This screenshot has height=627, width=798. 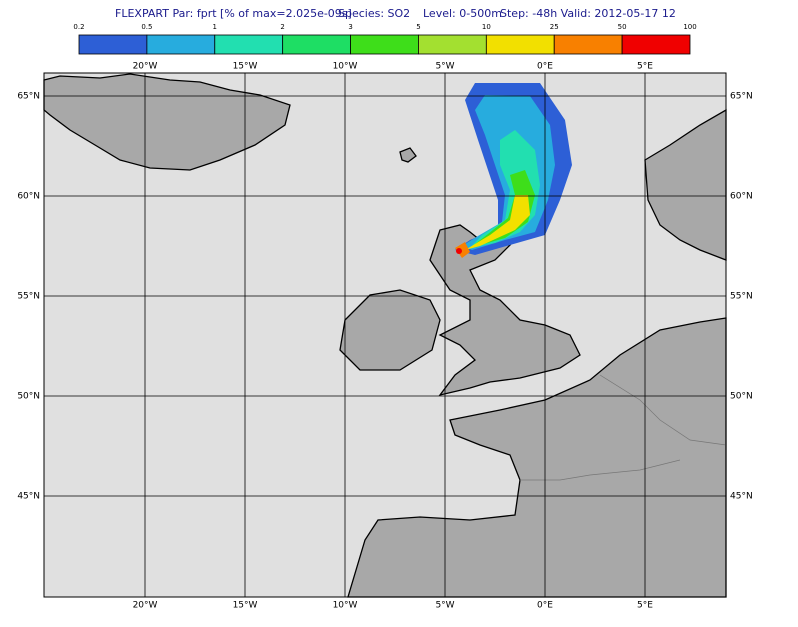 What do you see at coordinates (418, 27) in the screenshot?
I see `colorbar-label: 5` at bounding box center [418, 27].